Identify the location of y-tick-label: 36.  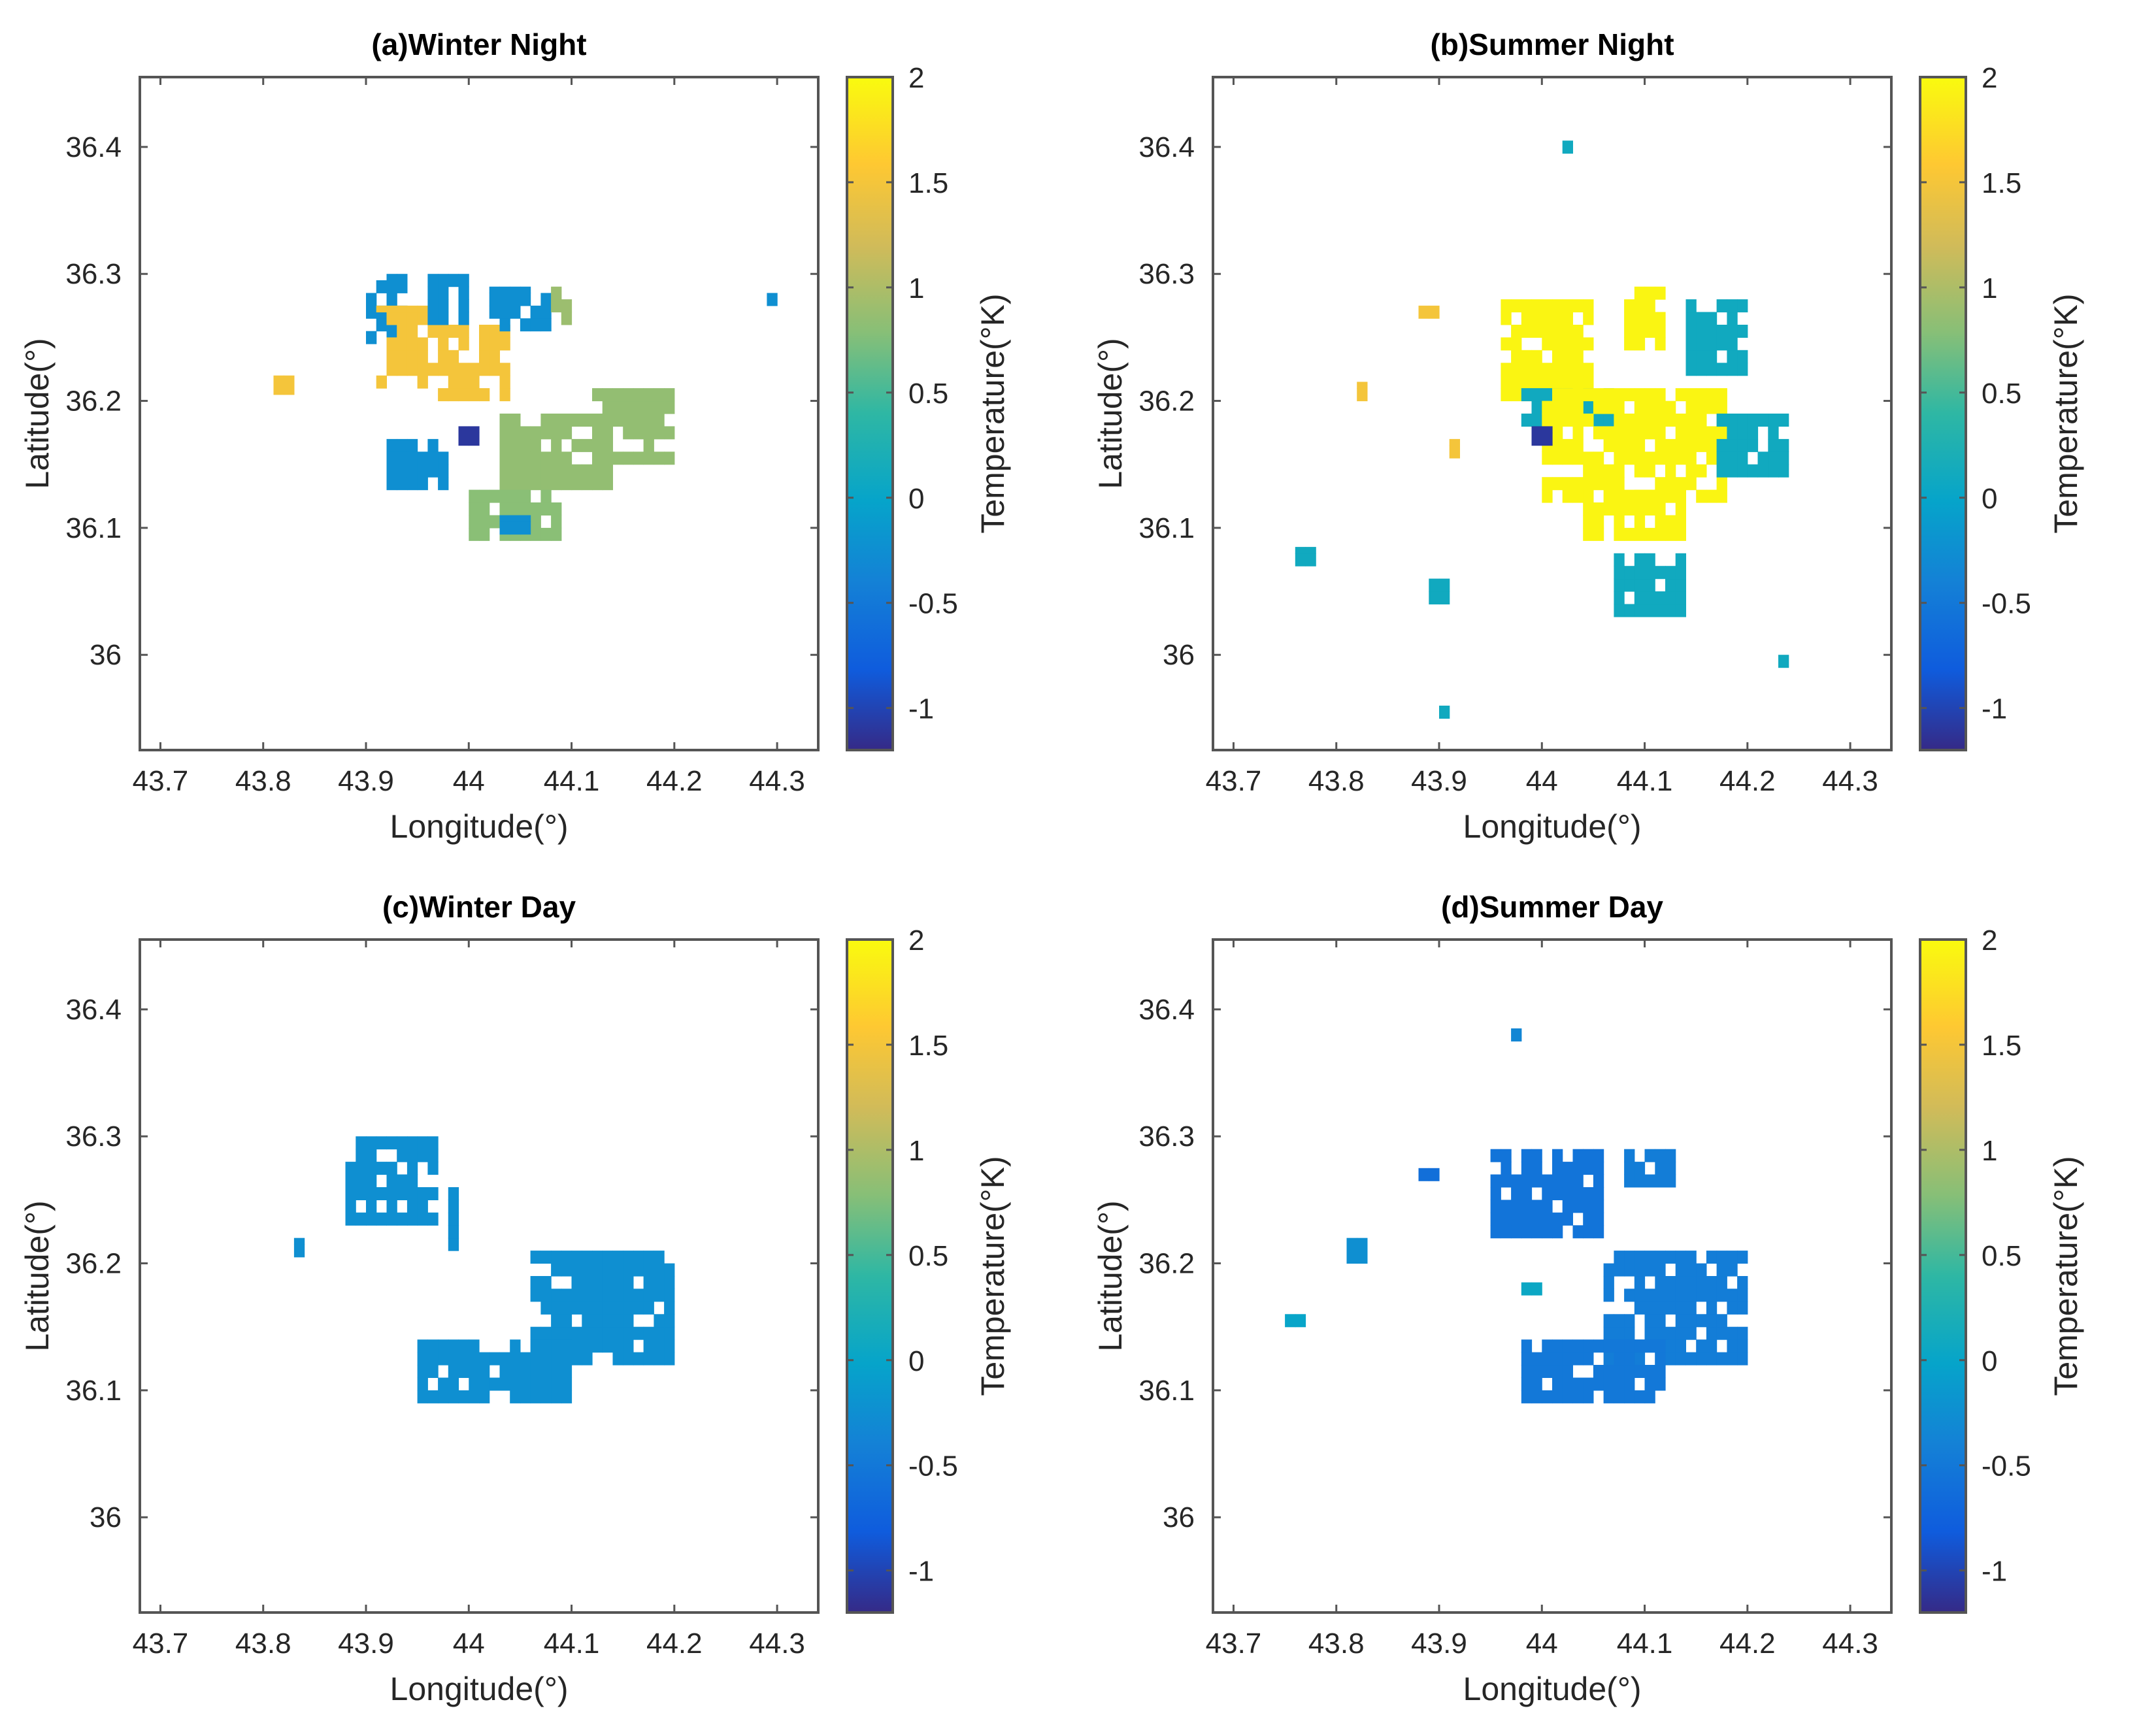
(106, 655).